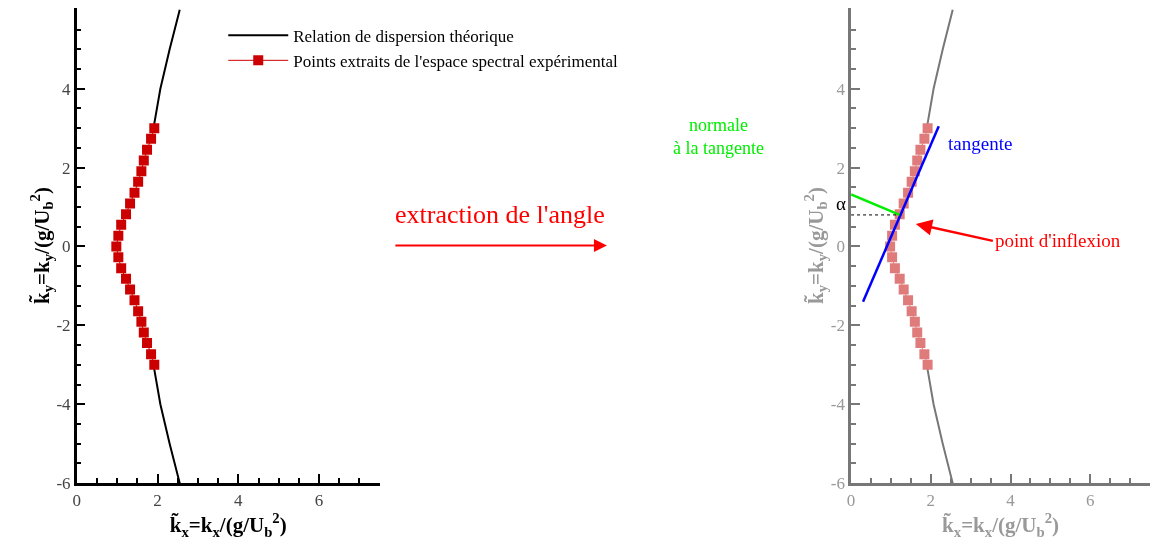 This screenshot has height=555, width=1157. Describe the element at coordinates (718, 137) in the screenshot. I see `text: normale à la tangente` at that location.